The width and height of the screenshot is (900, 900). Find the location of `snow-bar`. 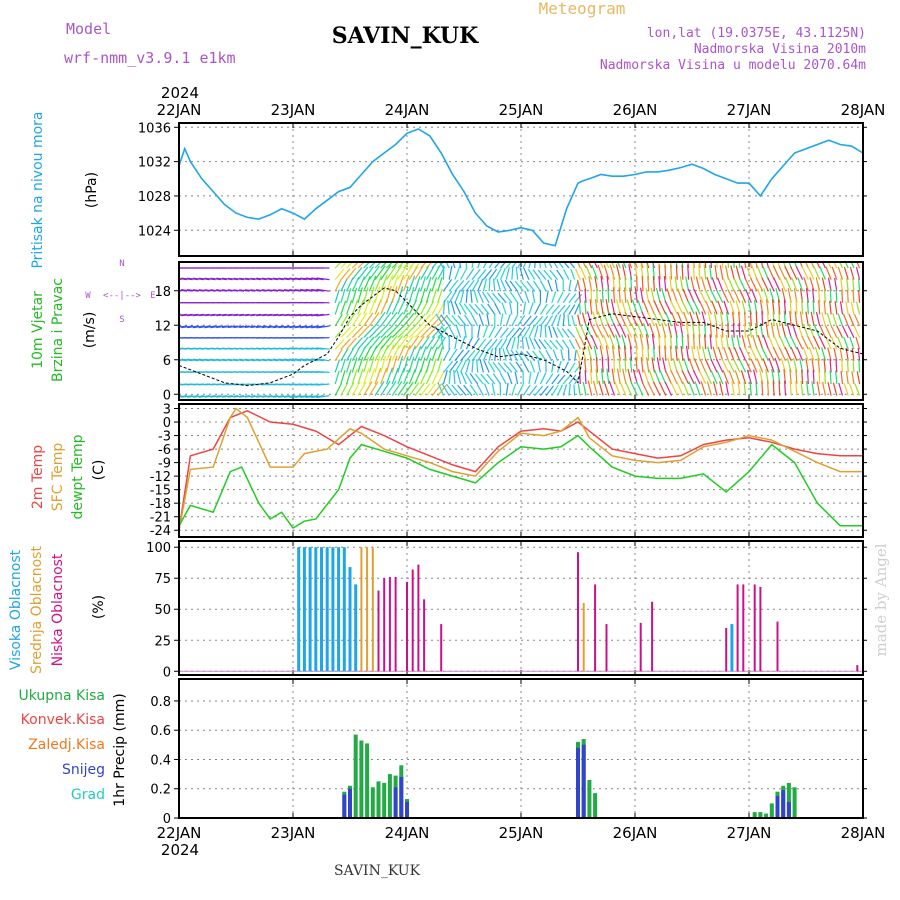

snow-bar is located at coordinates (777, 807).